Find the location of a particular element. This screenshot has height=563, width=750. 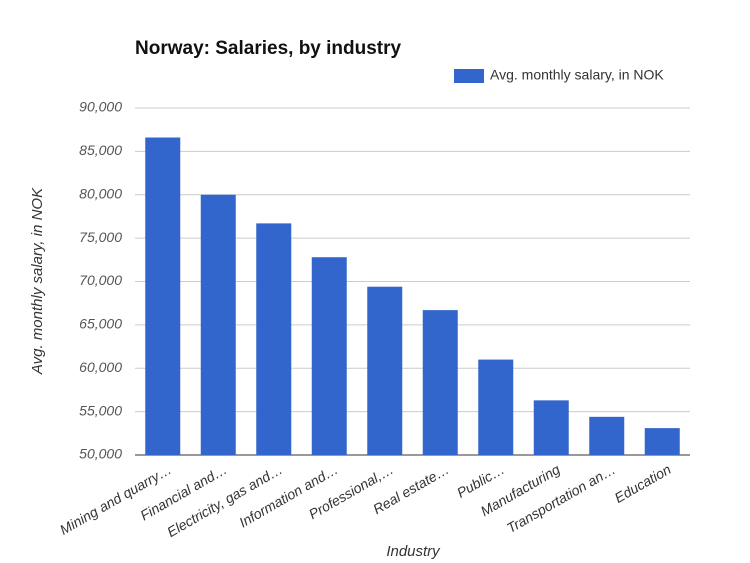

y-tick-label: 70,000 is located at coordinates (100, 280).